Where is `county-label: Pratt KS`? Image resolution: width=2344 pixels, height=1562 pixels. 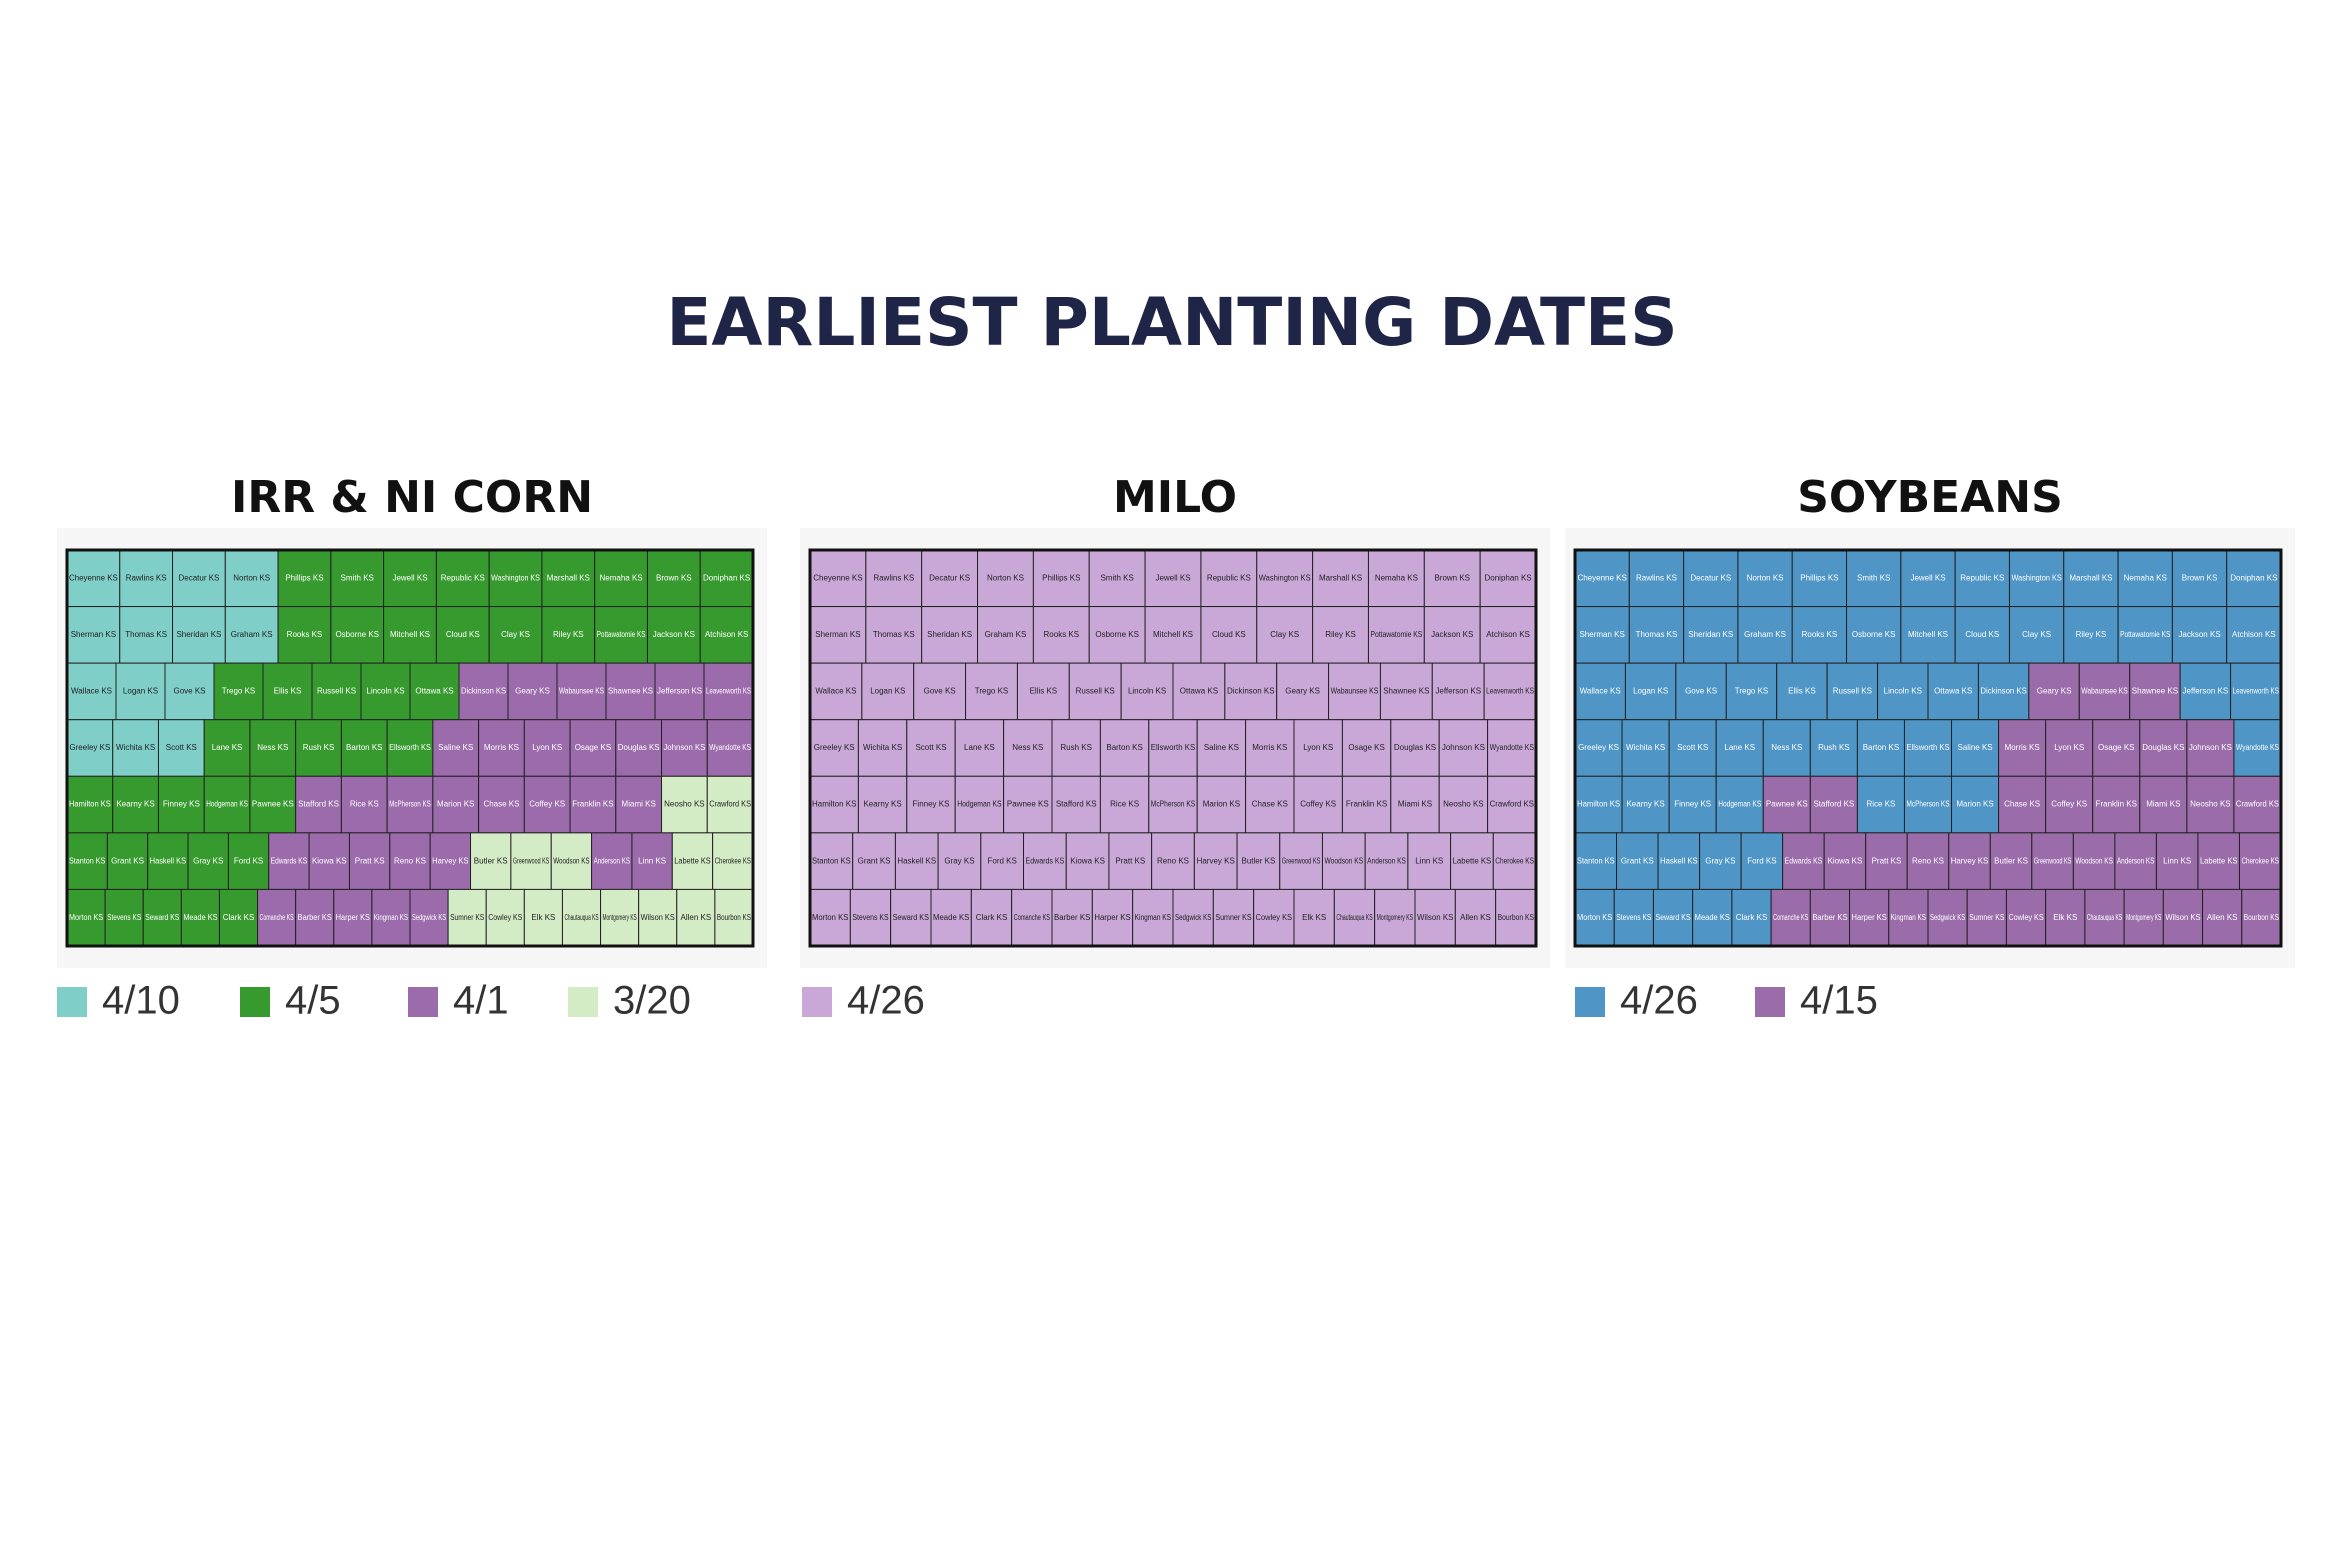
county-label: Pratt KS is located at coordinates (1130, 860).